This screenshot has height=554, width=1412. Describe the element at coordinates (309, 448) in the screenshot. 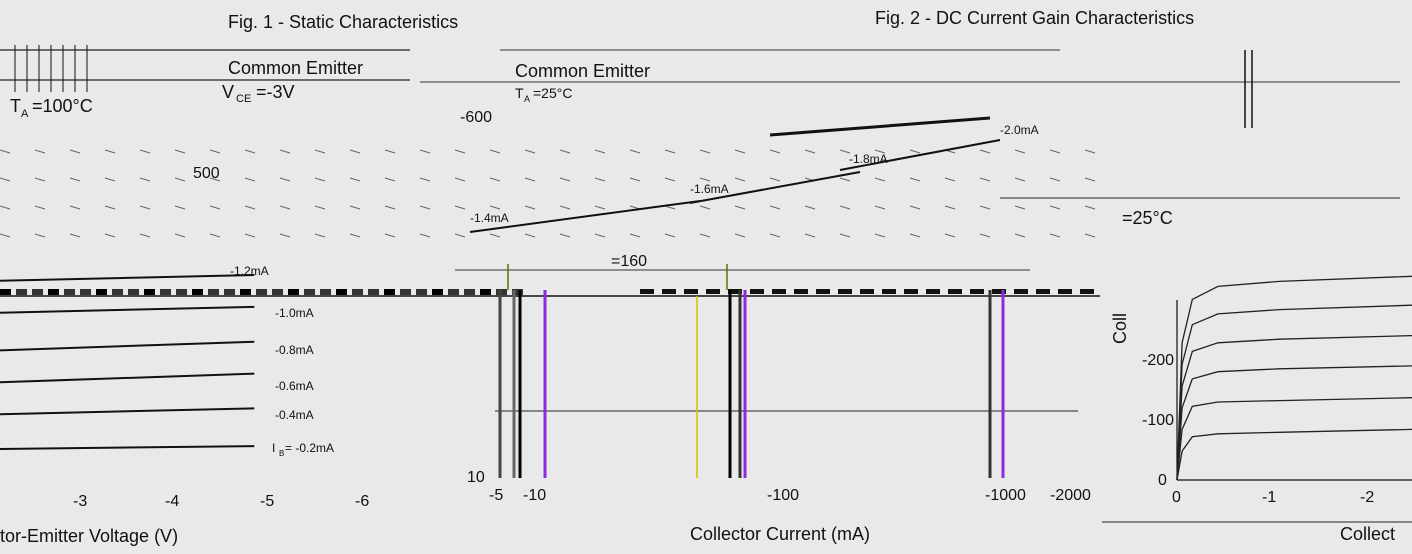

I see `fig1-series-label-ib-suffix: = -0.2mA` at that location.